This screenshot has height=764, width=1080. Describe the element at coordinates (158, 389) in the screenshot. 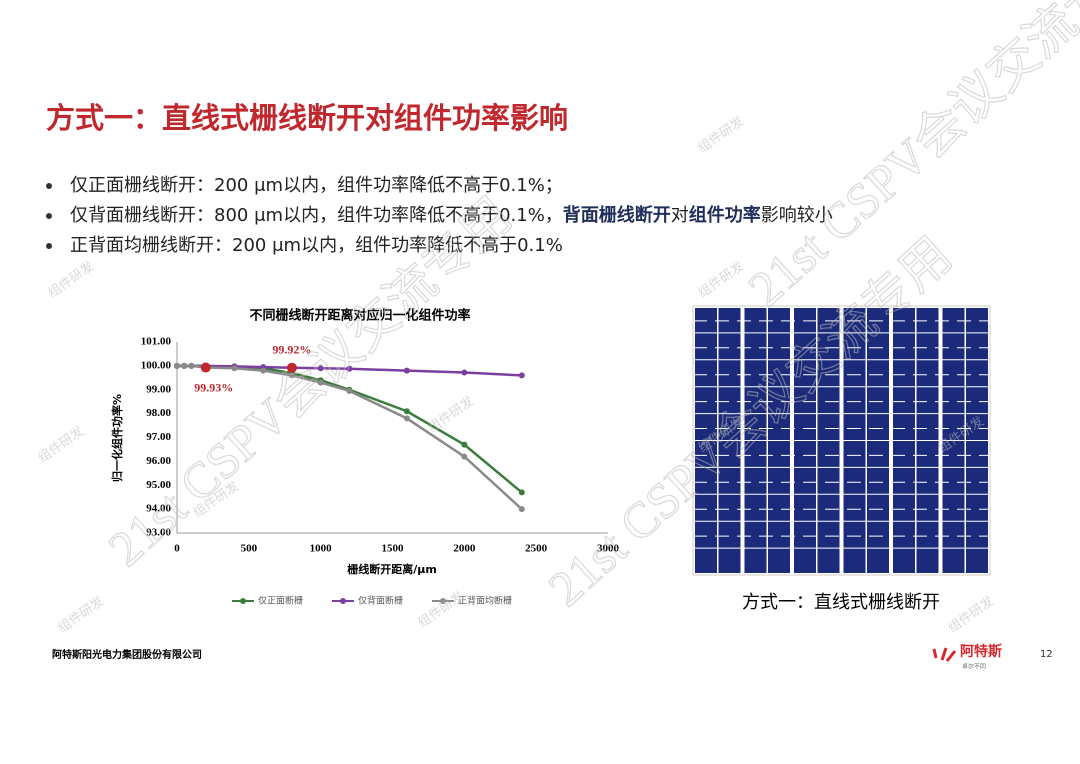

I see `y-tick-label: 99.00` at that location.